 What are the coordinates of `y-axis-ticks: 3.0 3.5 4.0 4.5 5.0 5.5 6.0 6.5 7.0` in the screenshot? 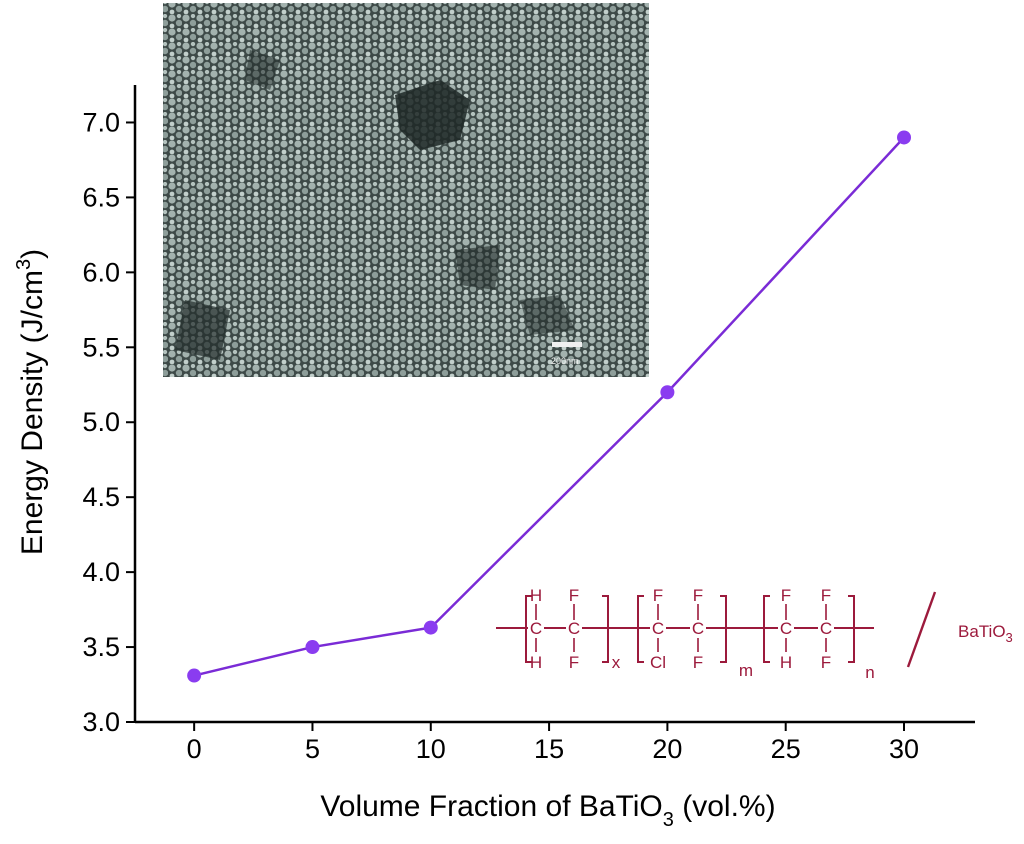 It's located at (108, 422).